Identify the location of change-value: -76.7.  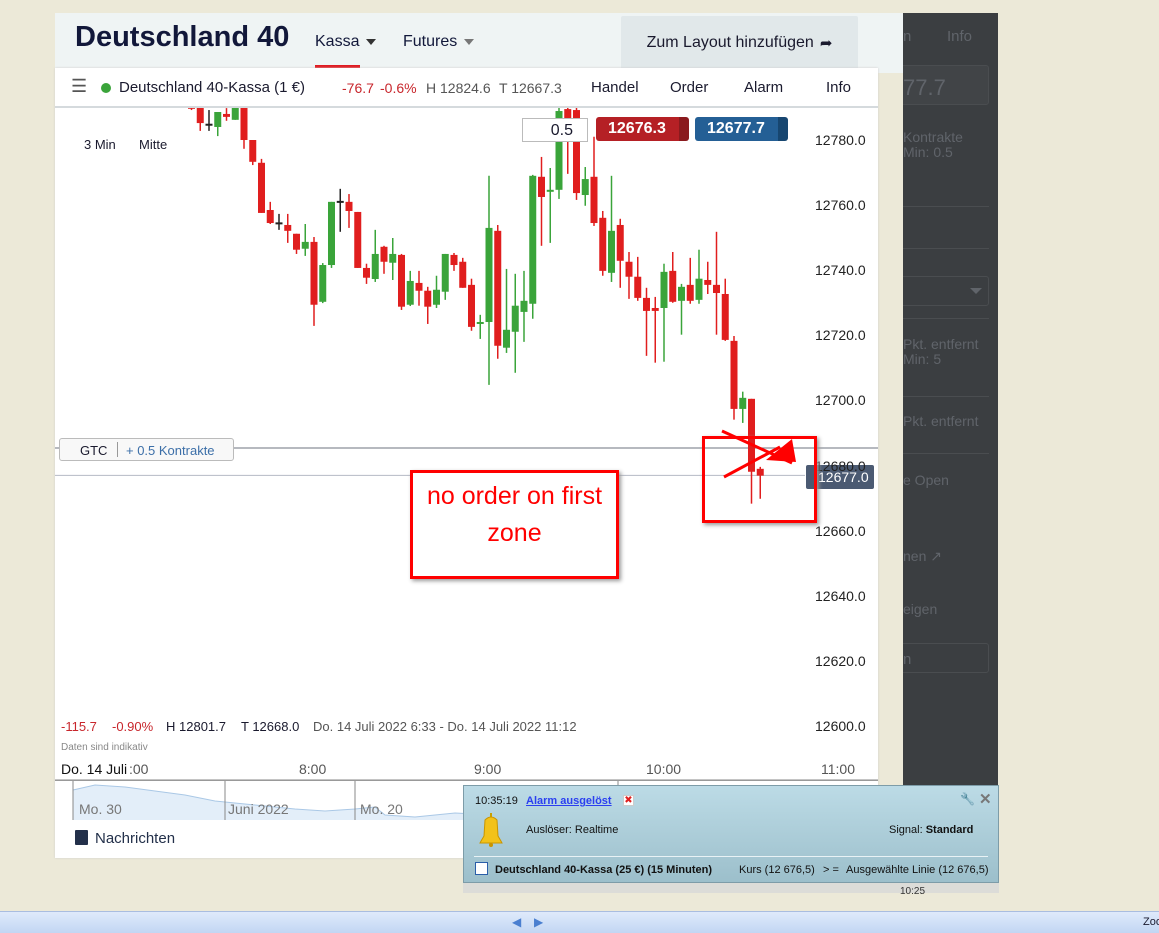
(358, 88).